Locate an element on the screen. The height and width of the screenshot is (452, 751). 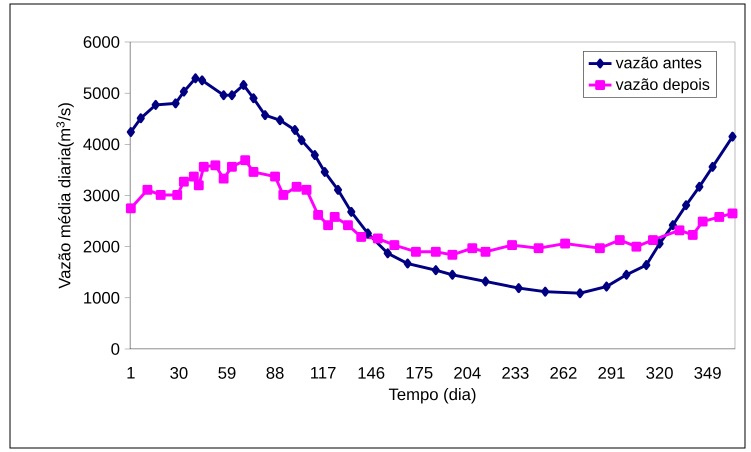
x-tick-label: 146 is located at coordinates (371, 373).